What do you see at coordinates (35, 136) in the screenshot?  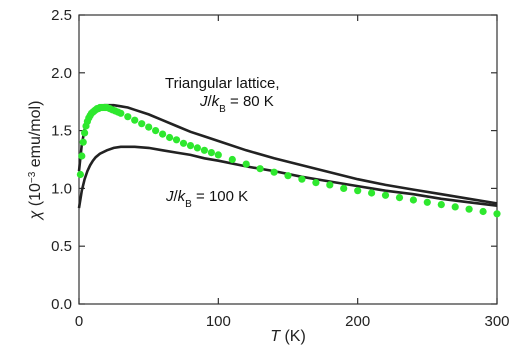 I see `y-axis-unit-post: emu/mol)` at bounding box center [35, 136].